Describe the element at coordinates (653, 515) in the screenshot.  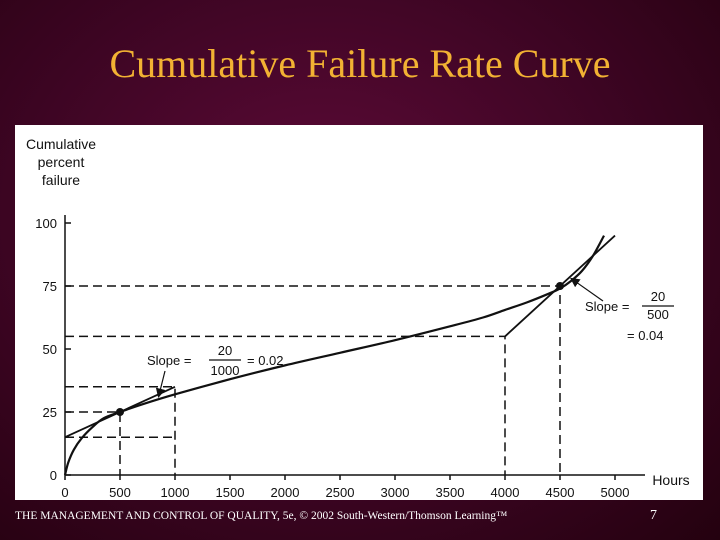
I see `slide-number: 7` at that location.